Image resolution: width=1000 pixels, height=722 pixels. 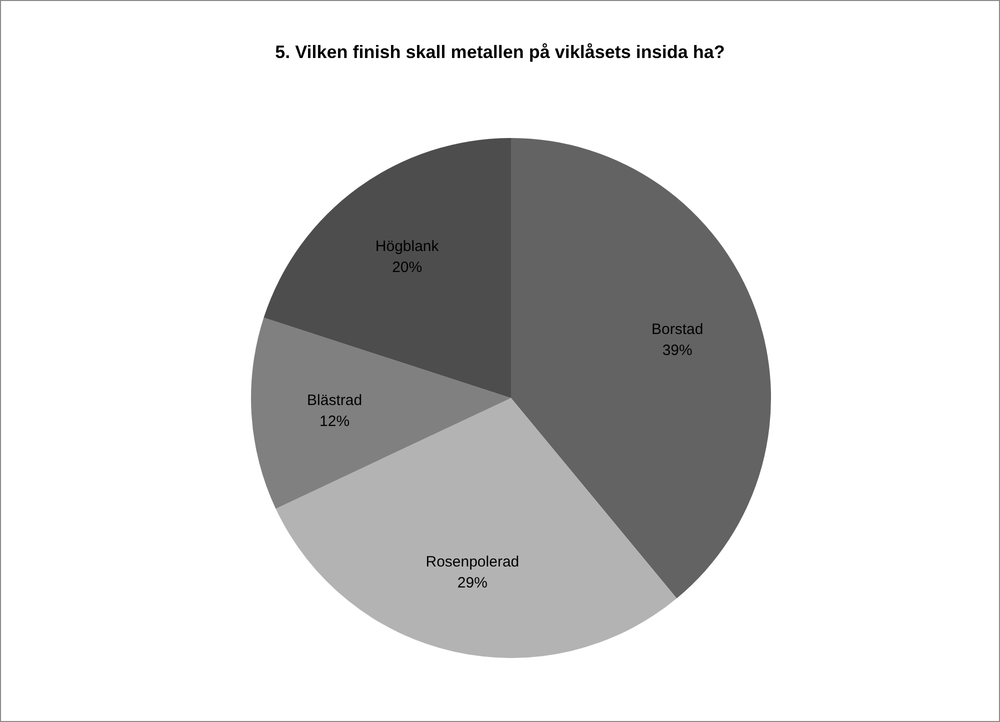 I want to click on chart-title: 5. Vilken finish skall metallen på viklåsets insida ha?, so click(x=500, y=52).